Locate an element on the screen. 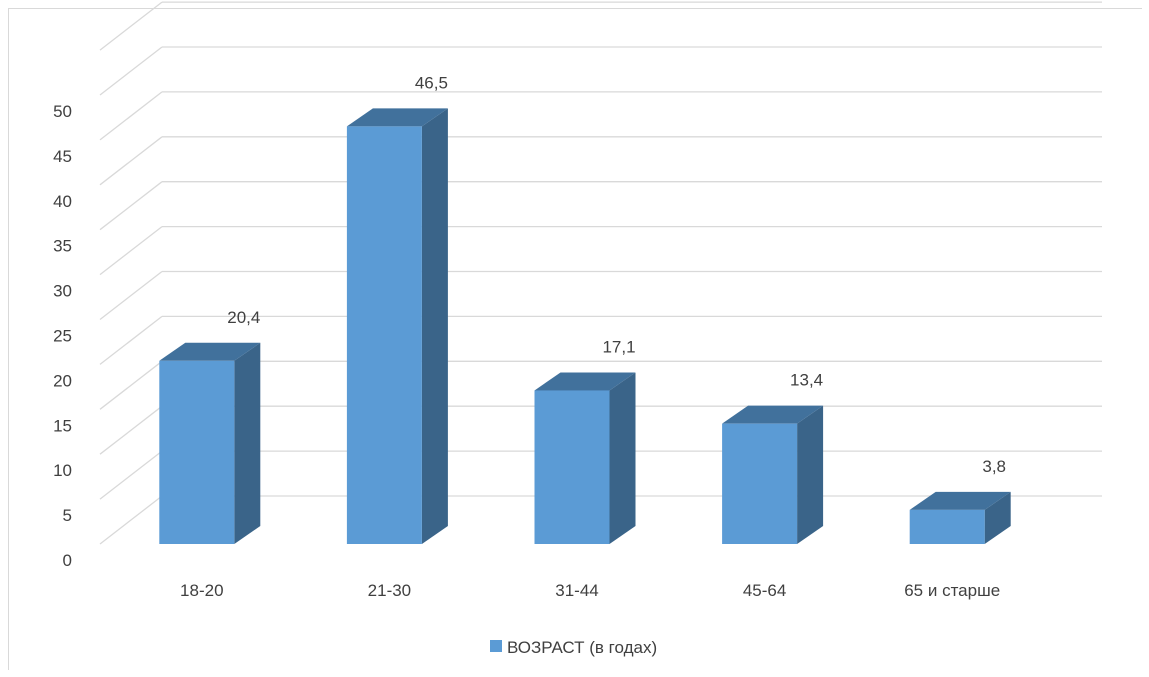 This screenshot has width=1149, height=677. y-tick-label: 10 is located at coordinates (62, 470).